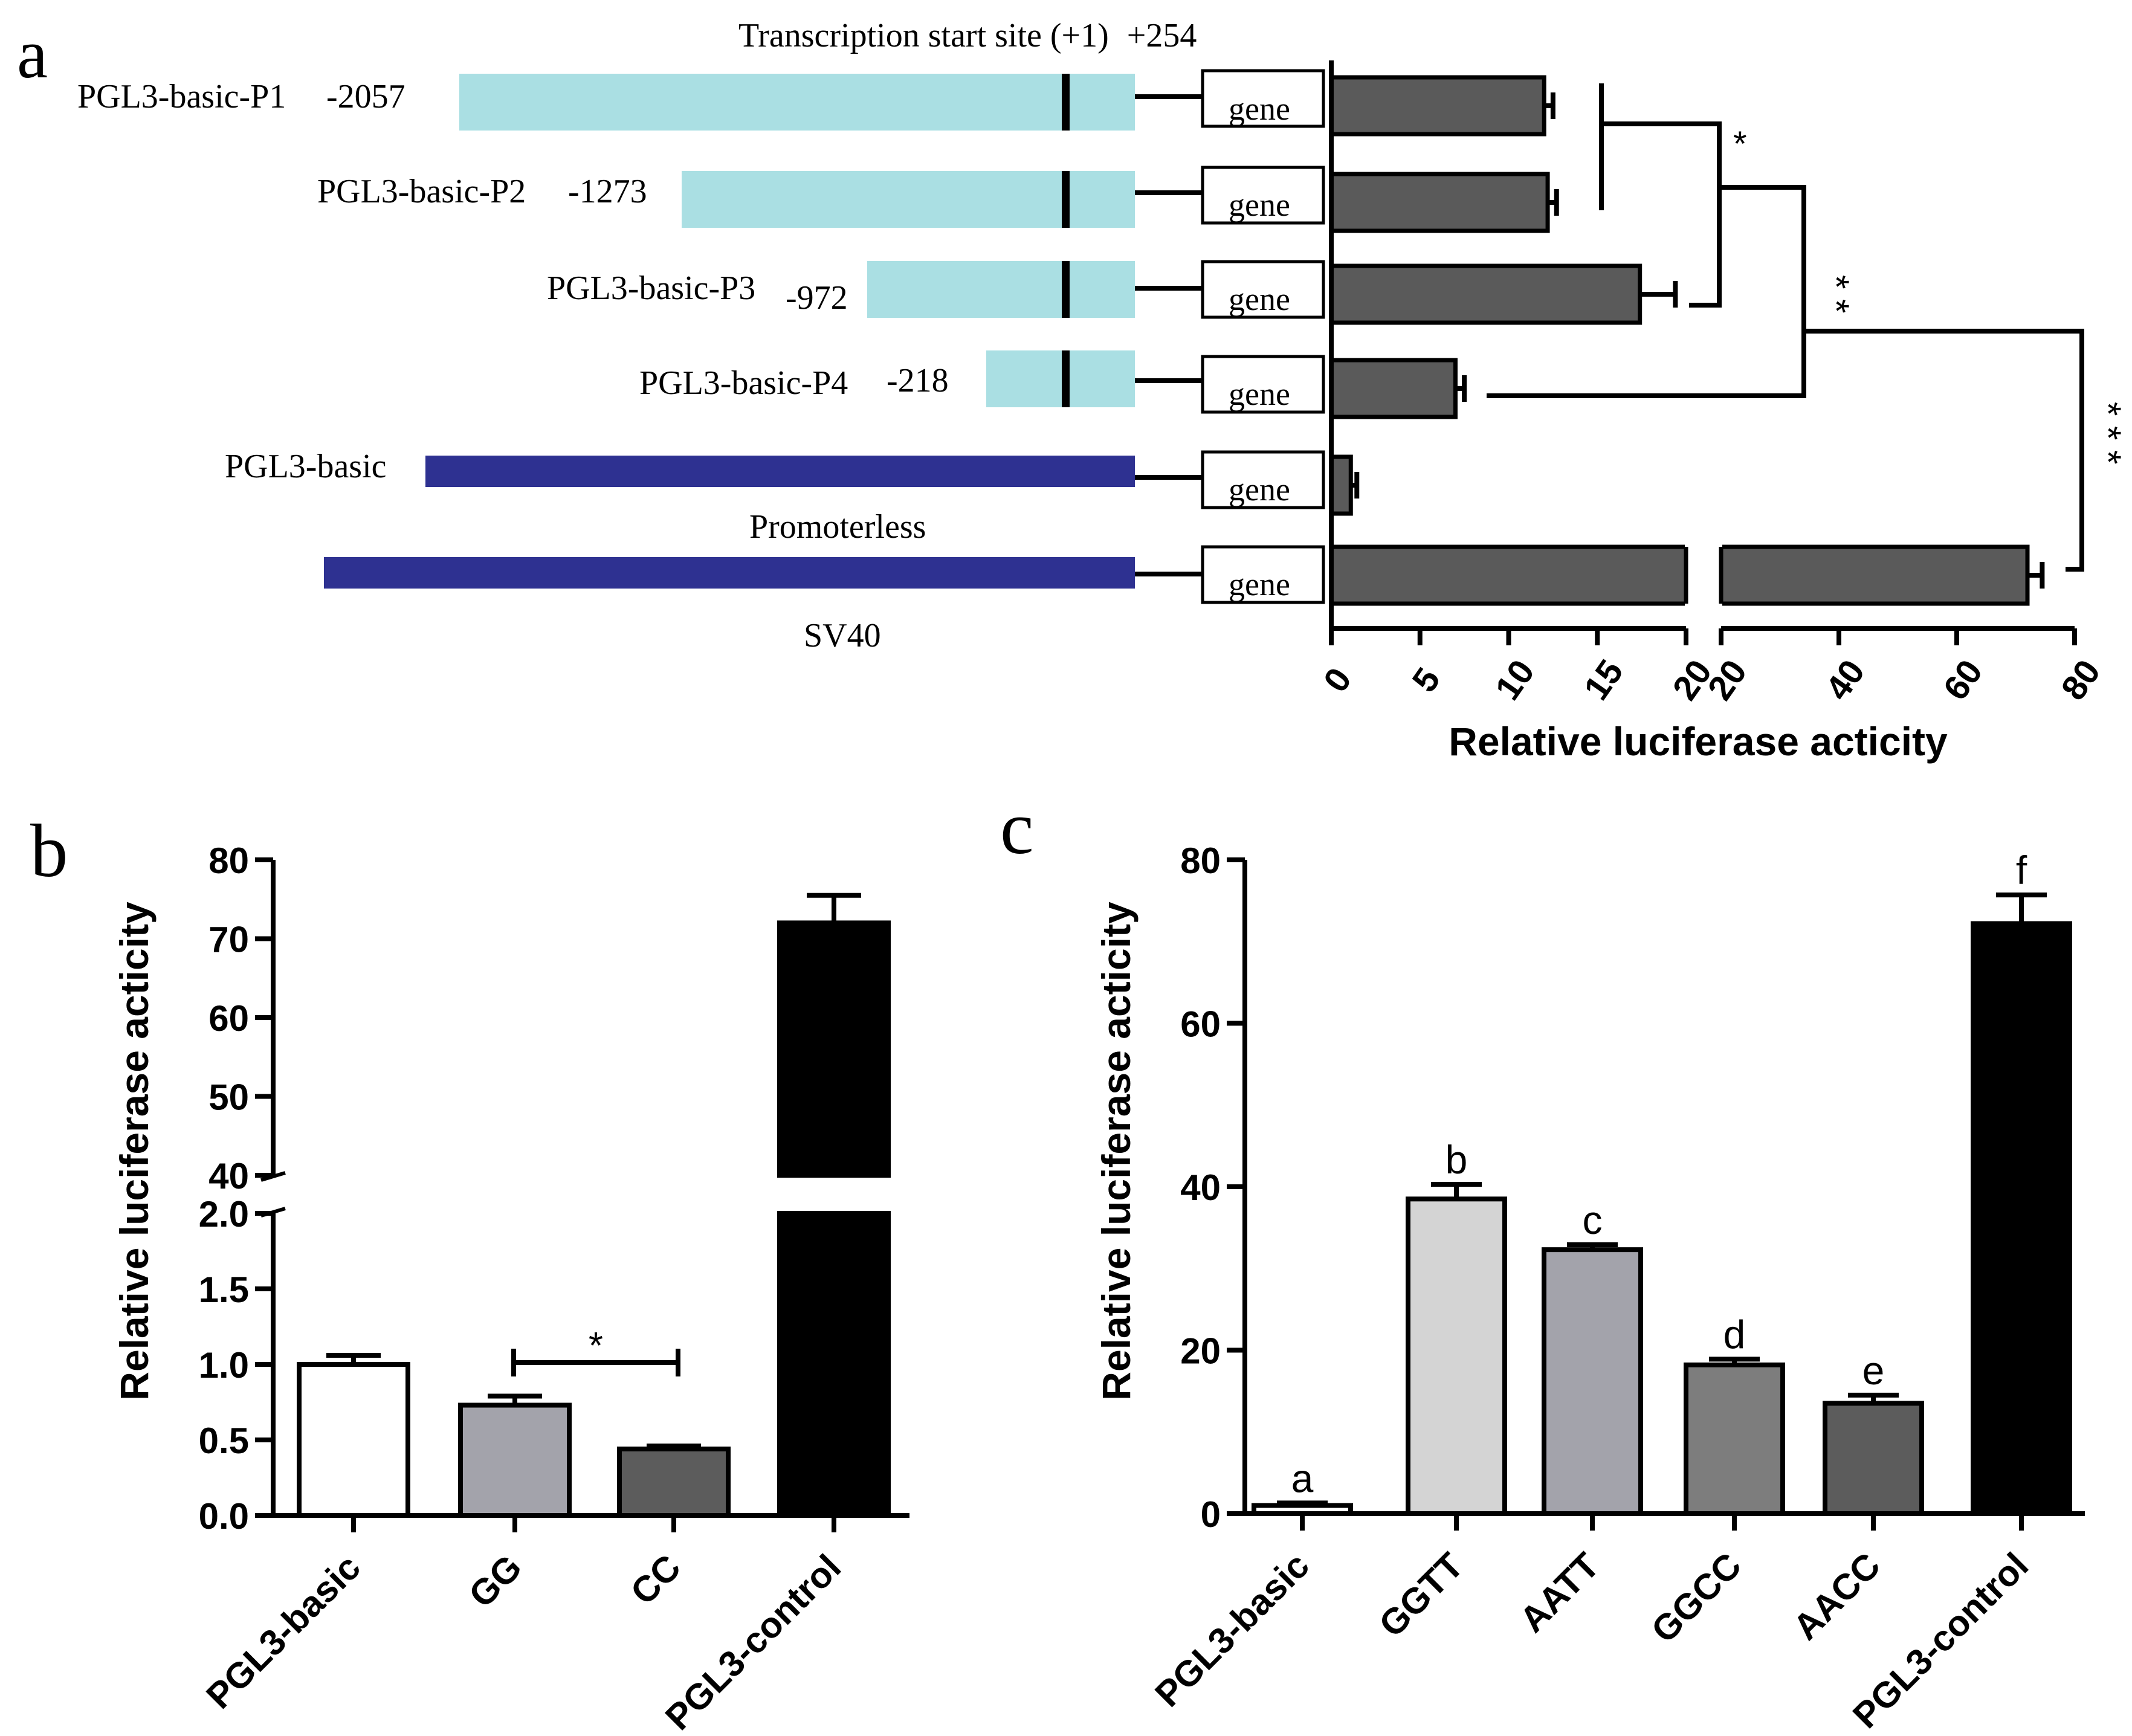 Image resolution: width=2132 pixels, height=1736 pixels. What do you see at coordinates (909, 199) in the screenshot?
I see `promoter-fragment-p2` at bounding box center [909, 199].